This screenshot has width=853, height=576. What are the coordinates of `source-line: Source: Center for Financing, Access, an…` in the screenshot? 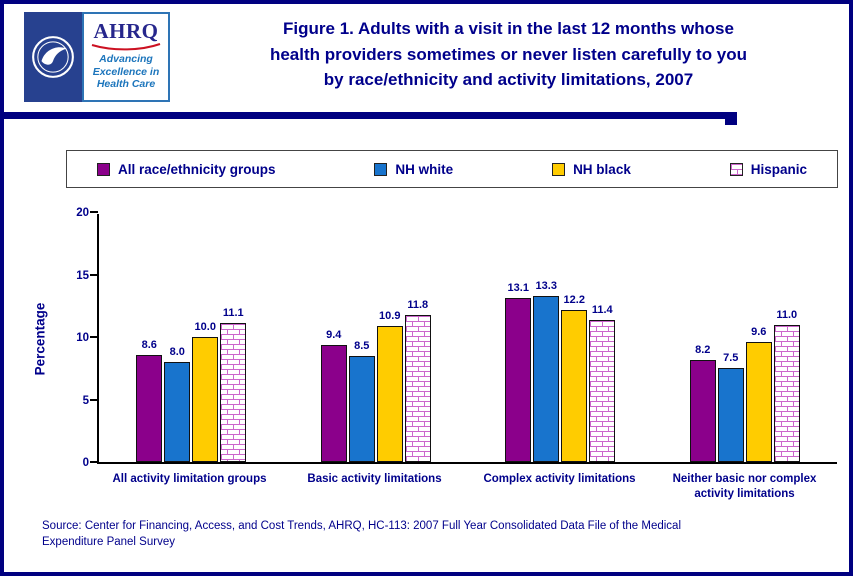 It's located at (362, 526).